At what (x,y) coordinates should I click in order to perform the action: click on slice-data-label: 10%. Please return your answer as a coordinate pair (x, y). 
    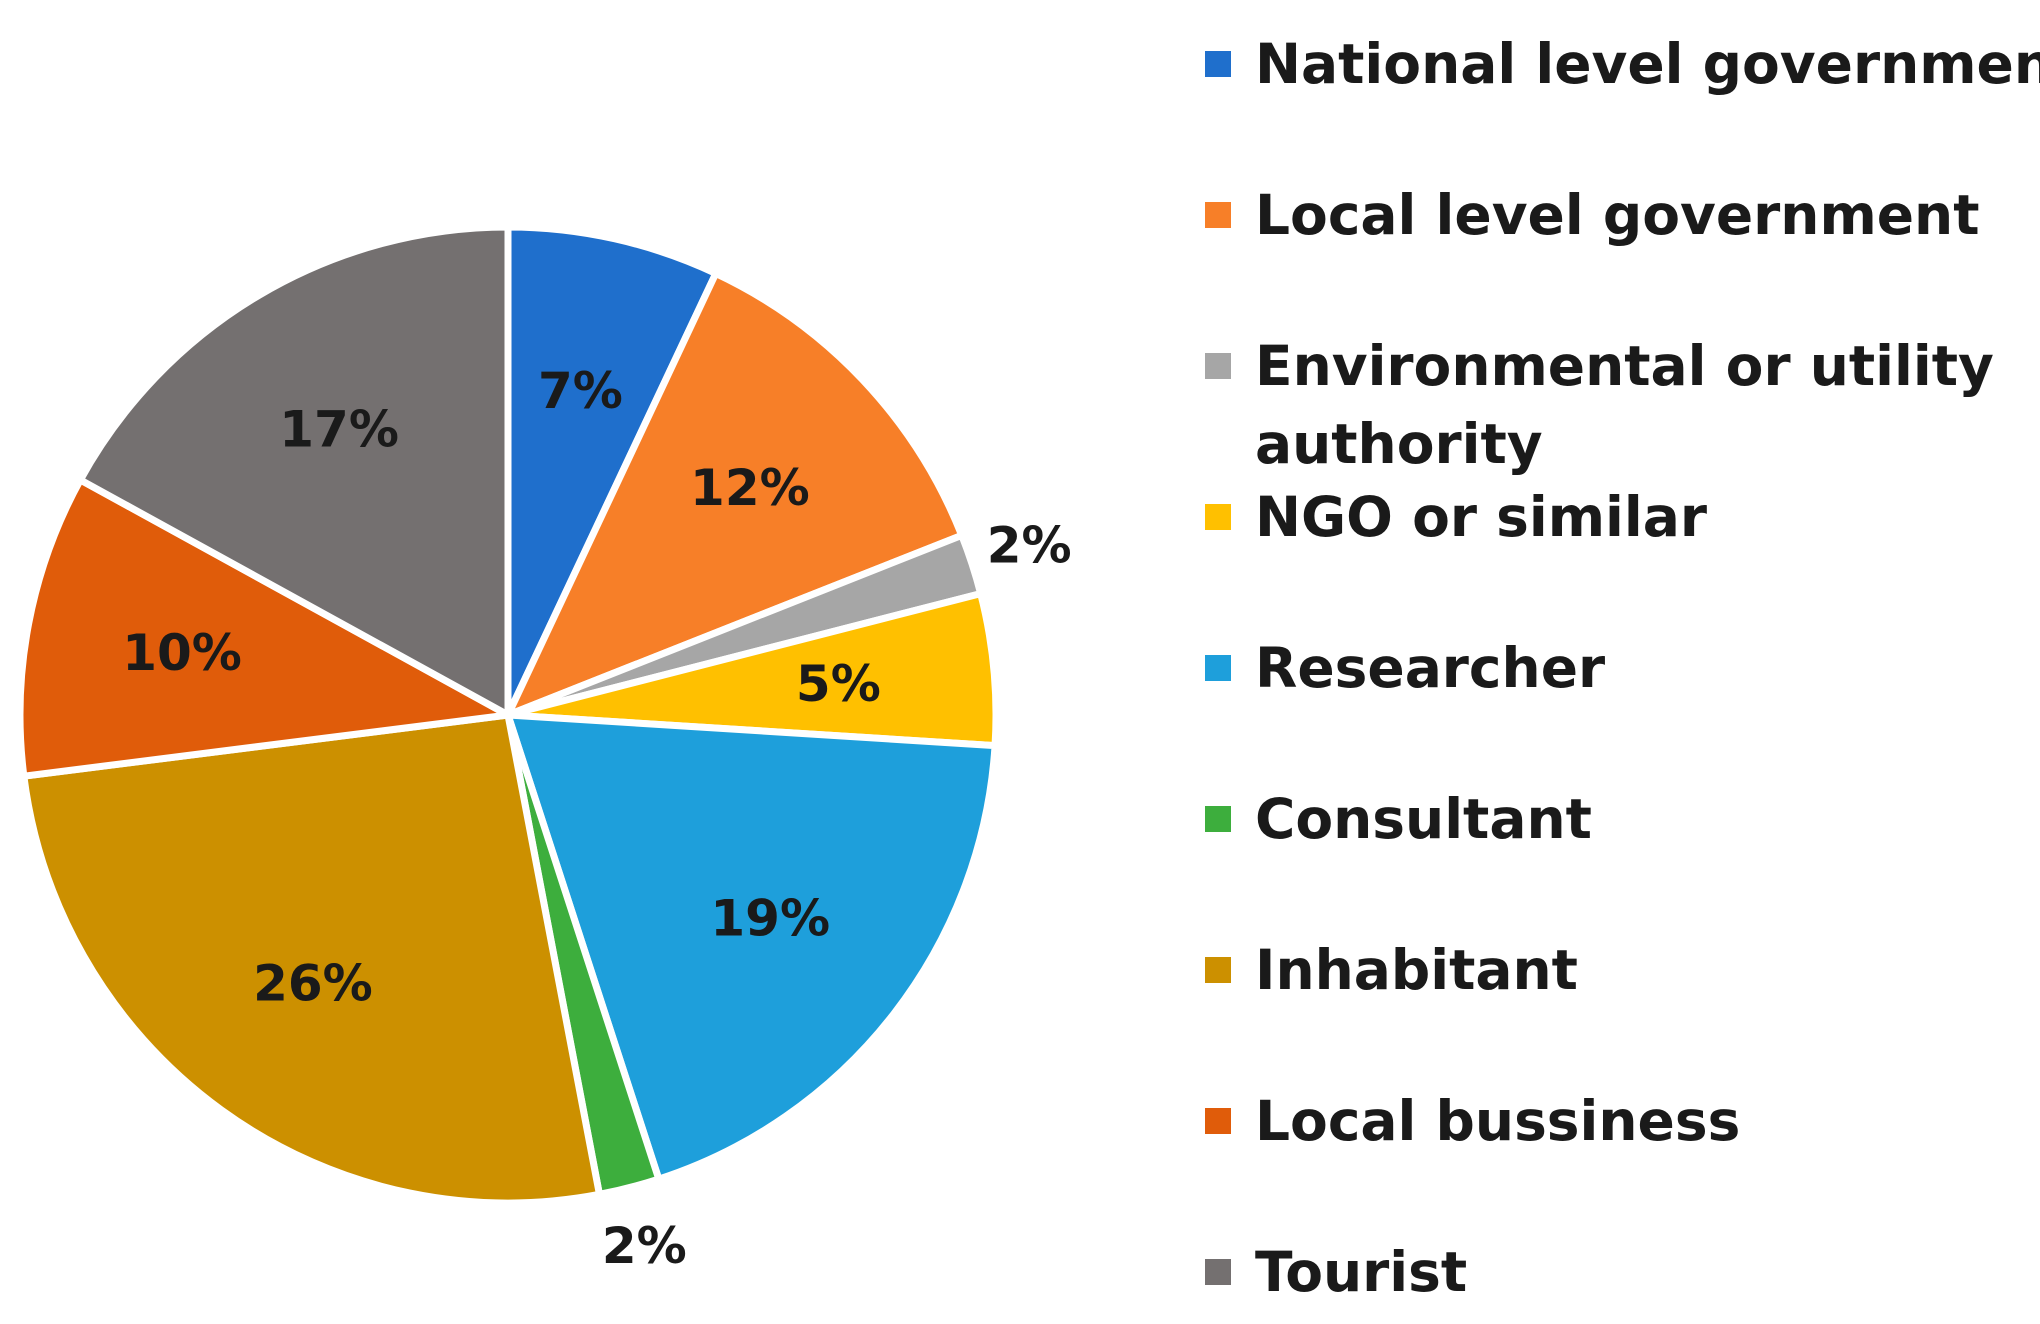
    Looking at the image, I should click on (182, 653).